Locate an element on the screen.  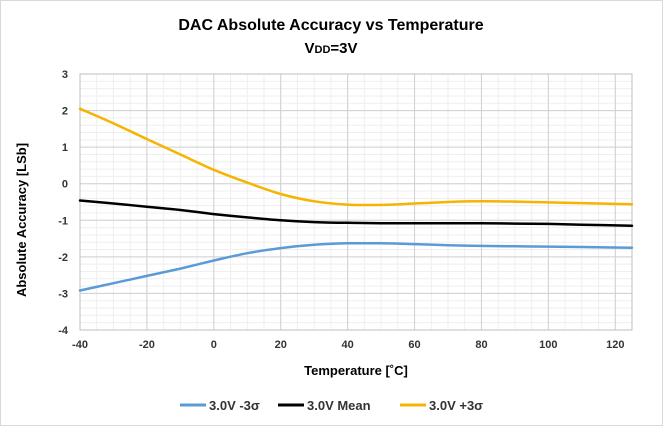
subtitle-sub: DD is located at coordinates (323, 50).